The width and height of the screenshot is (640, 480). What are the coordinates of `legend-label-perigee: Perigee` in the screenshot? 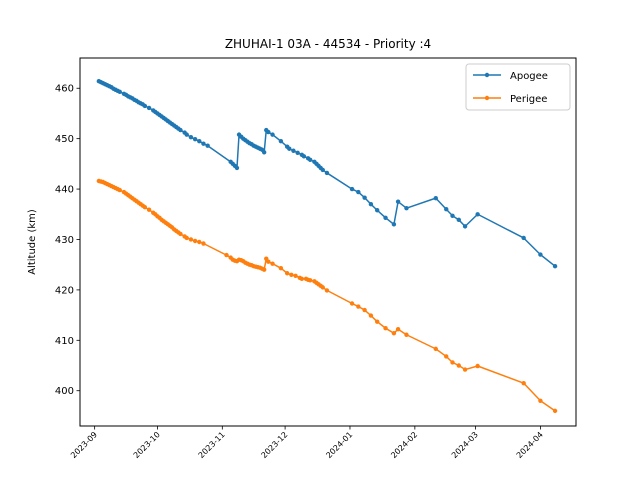 It's located at (528, 99).